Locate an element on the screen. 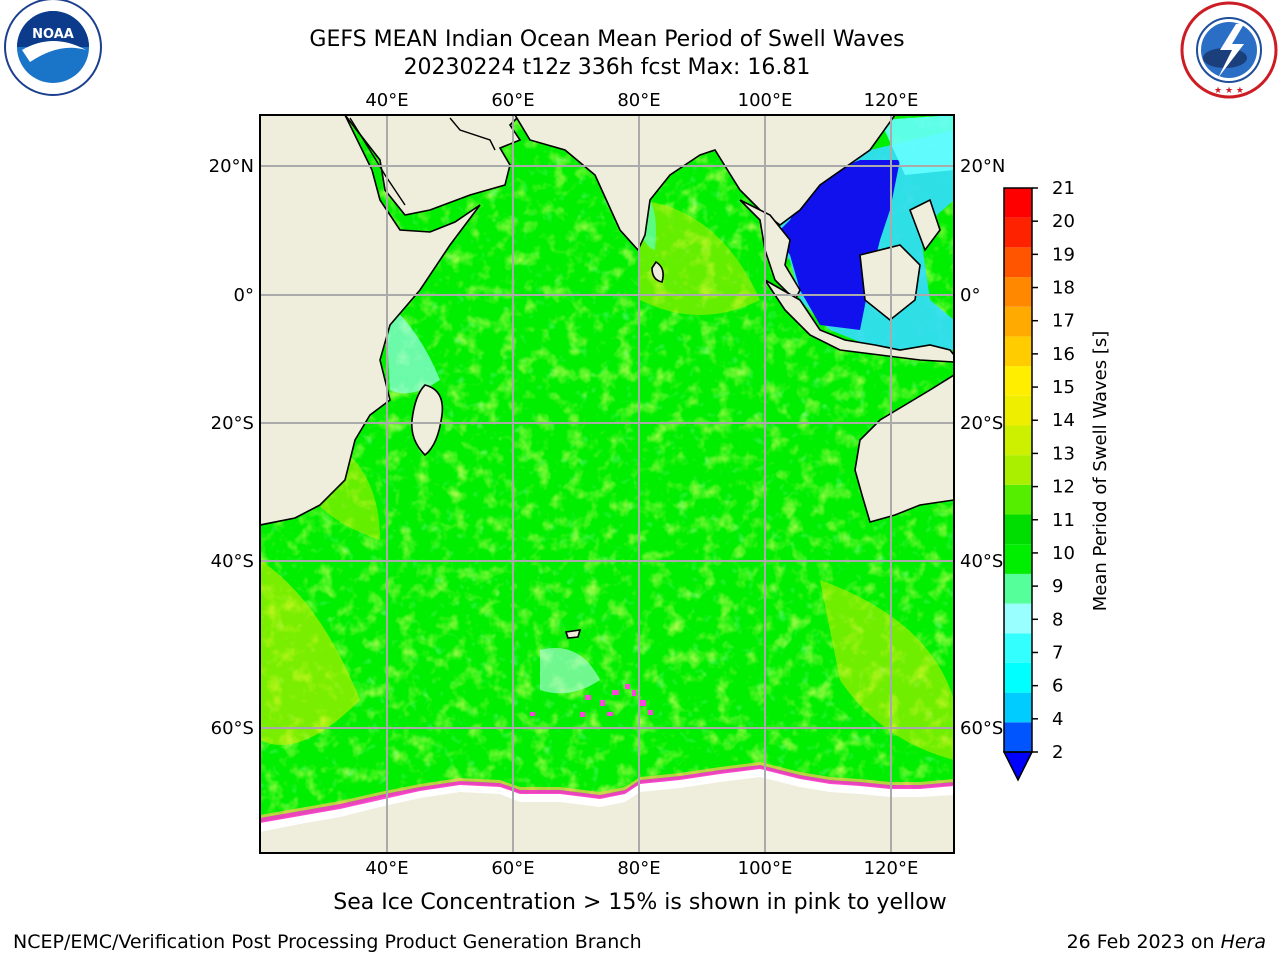 Image resolution: width=1280 pixels, height=960 pixels. date-stamp: 26 Feb 2023 on Hera is located at coordinates (1166, 942).